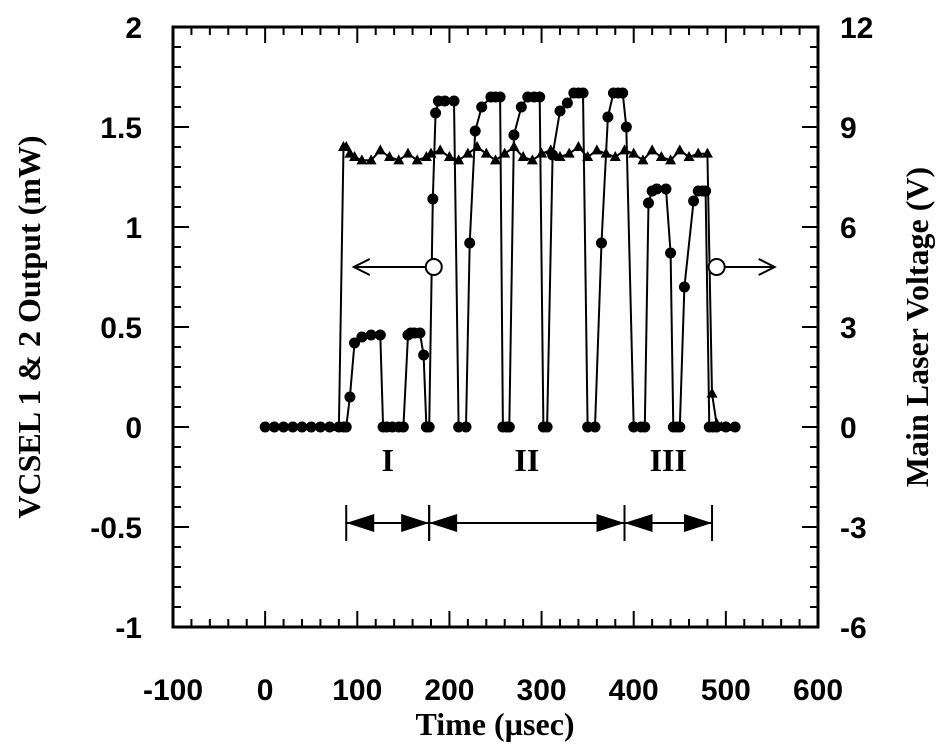 The height and width of the screenshot is (746, 943). I want to click on x-tick-label: 600, so click(818, 690).